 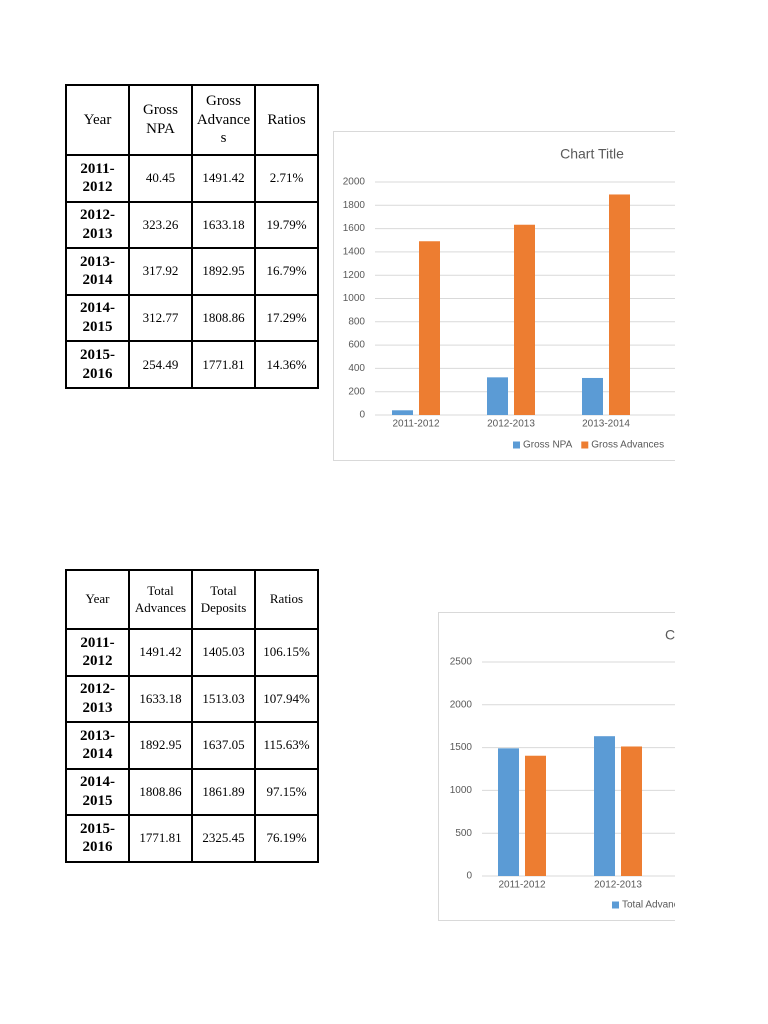 I want to click on y-tick-label: 600, so click(x=356, y=345).